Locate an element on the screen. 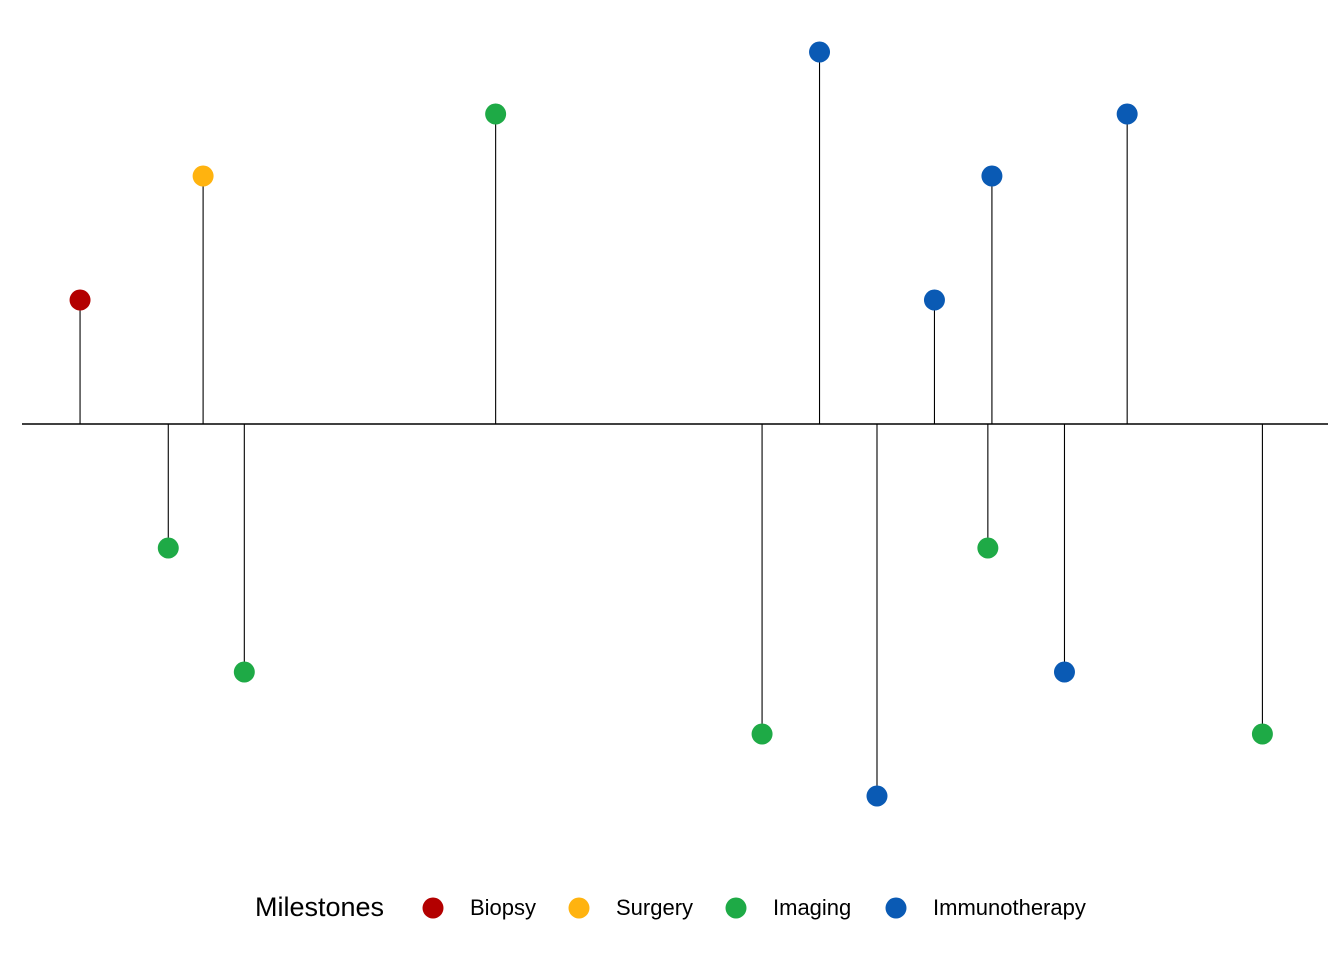  legend-item-surgery: Surgery is located at coordinates (630, 907).